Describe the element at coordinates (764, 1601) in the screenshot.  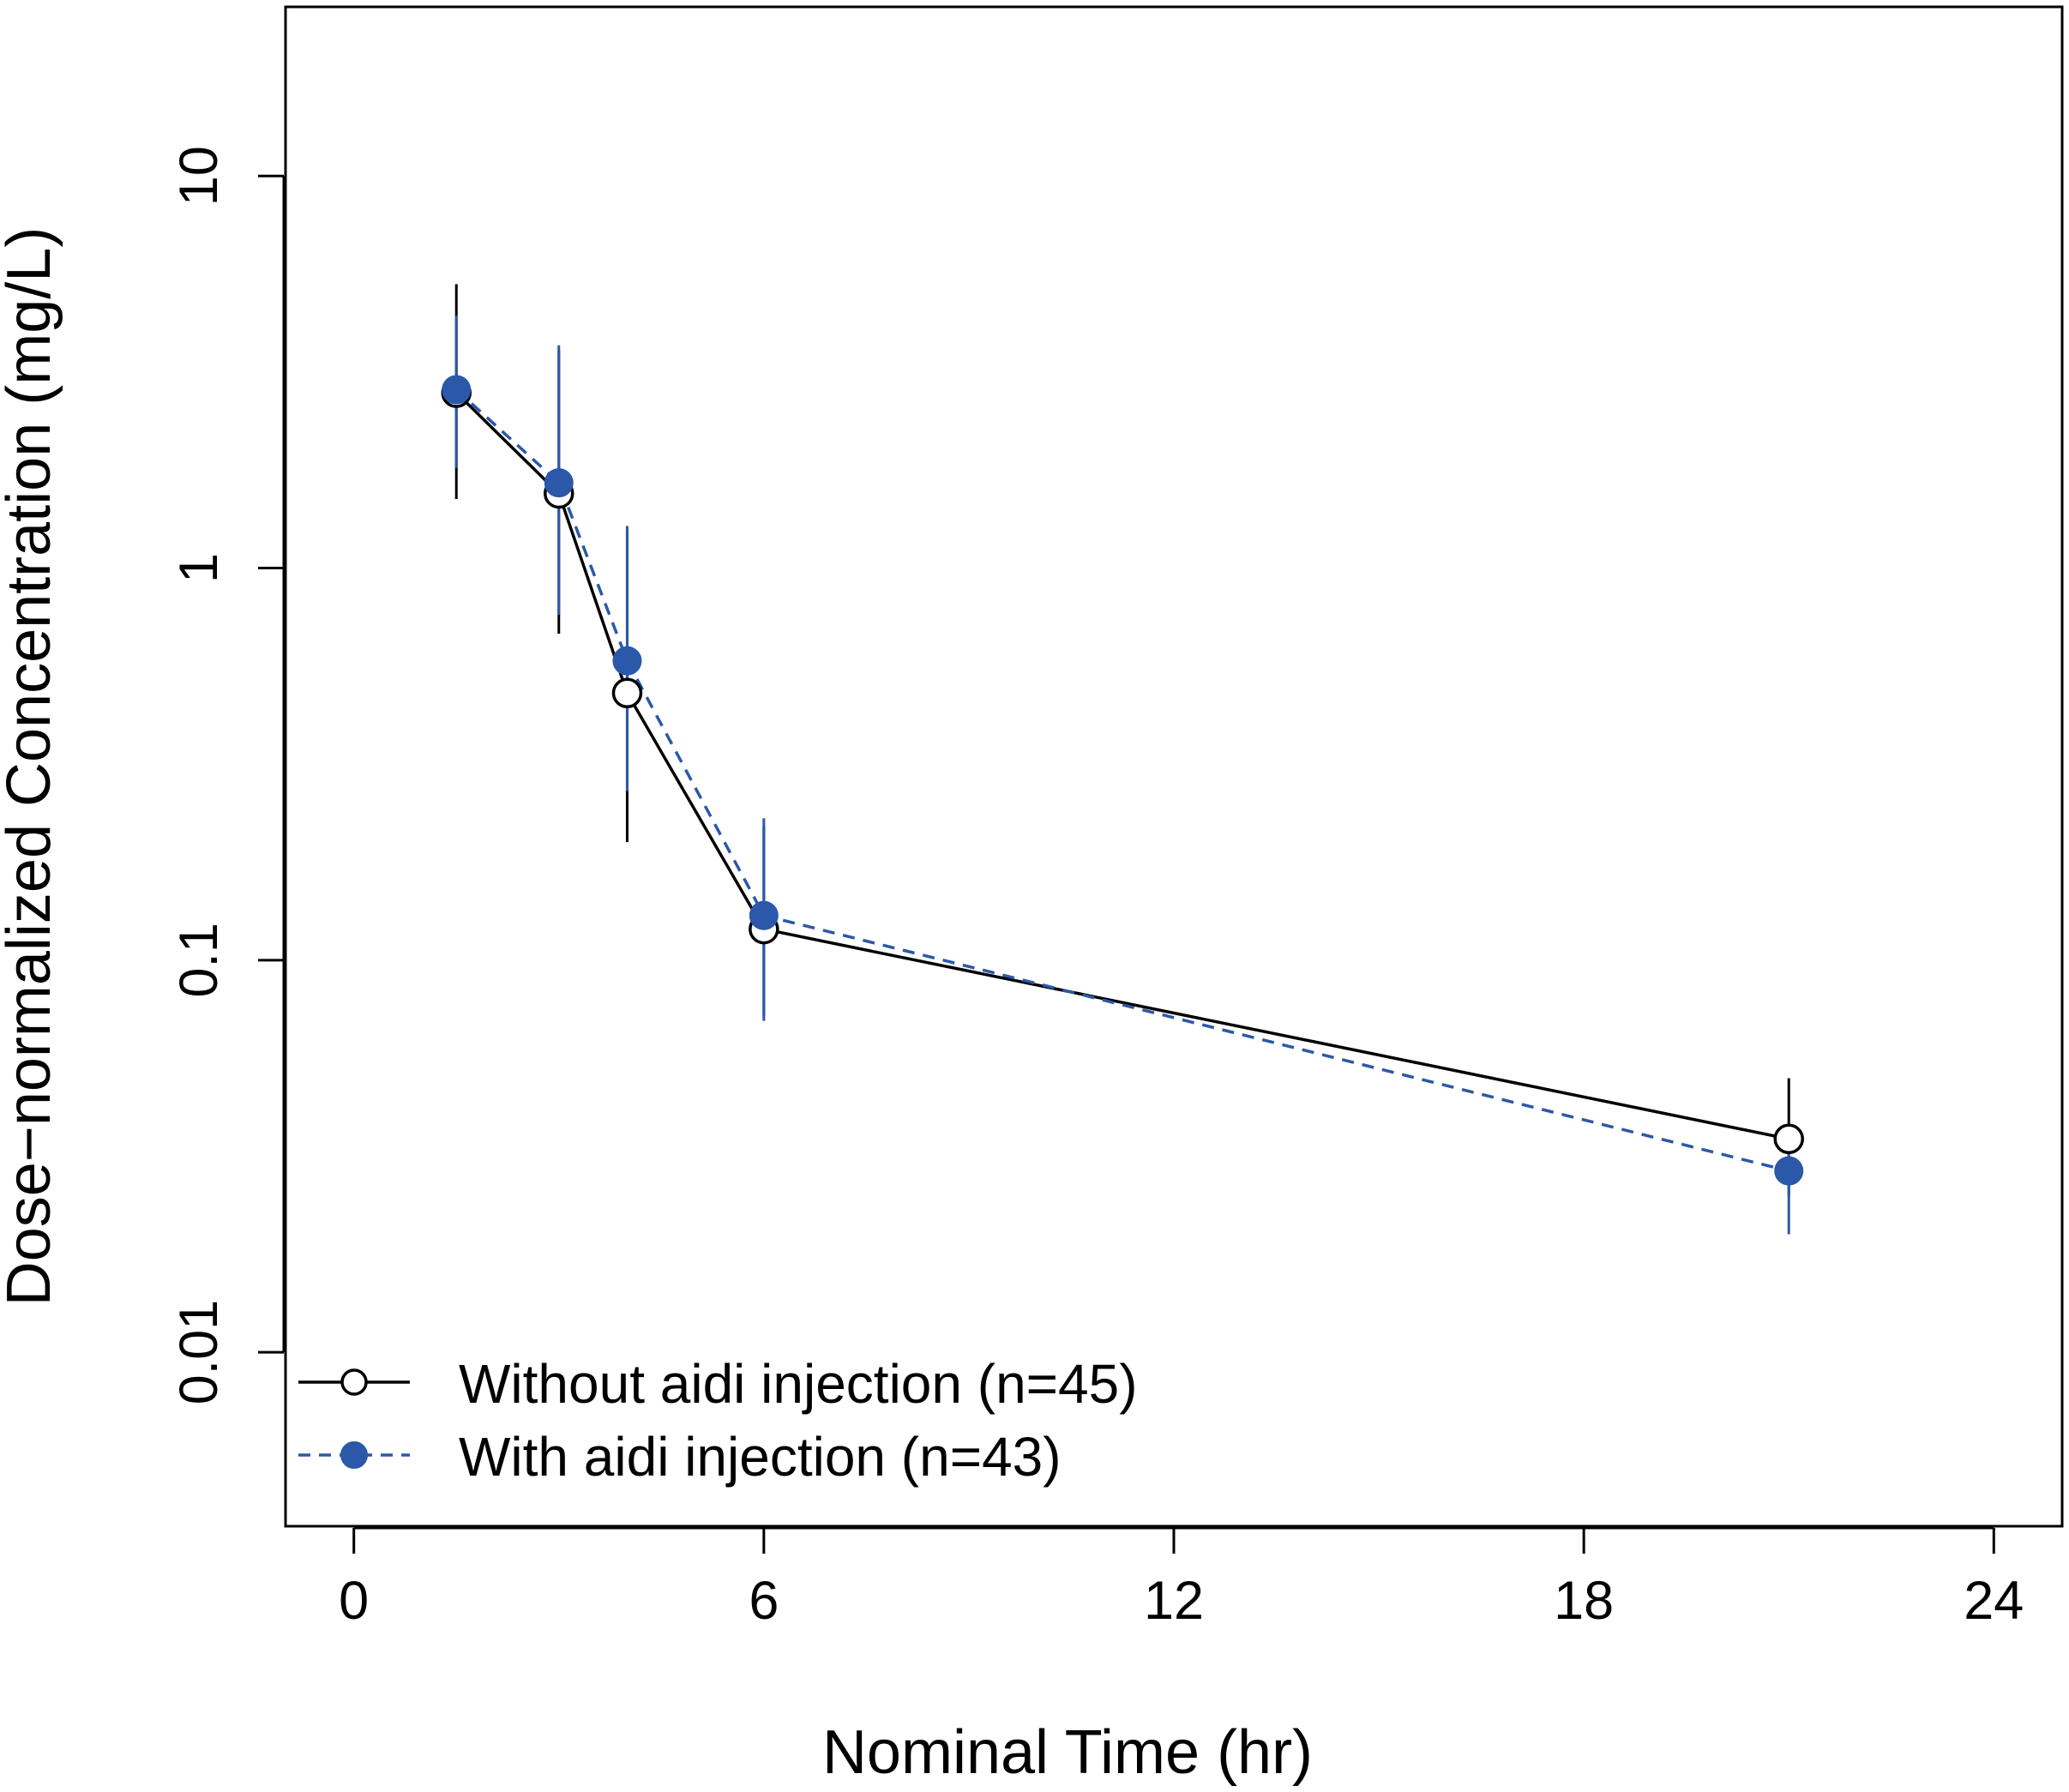
I see `x-tick-label: 6` at that location.